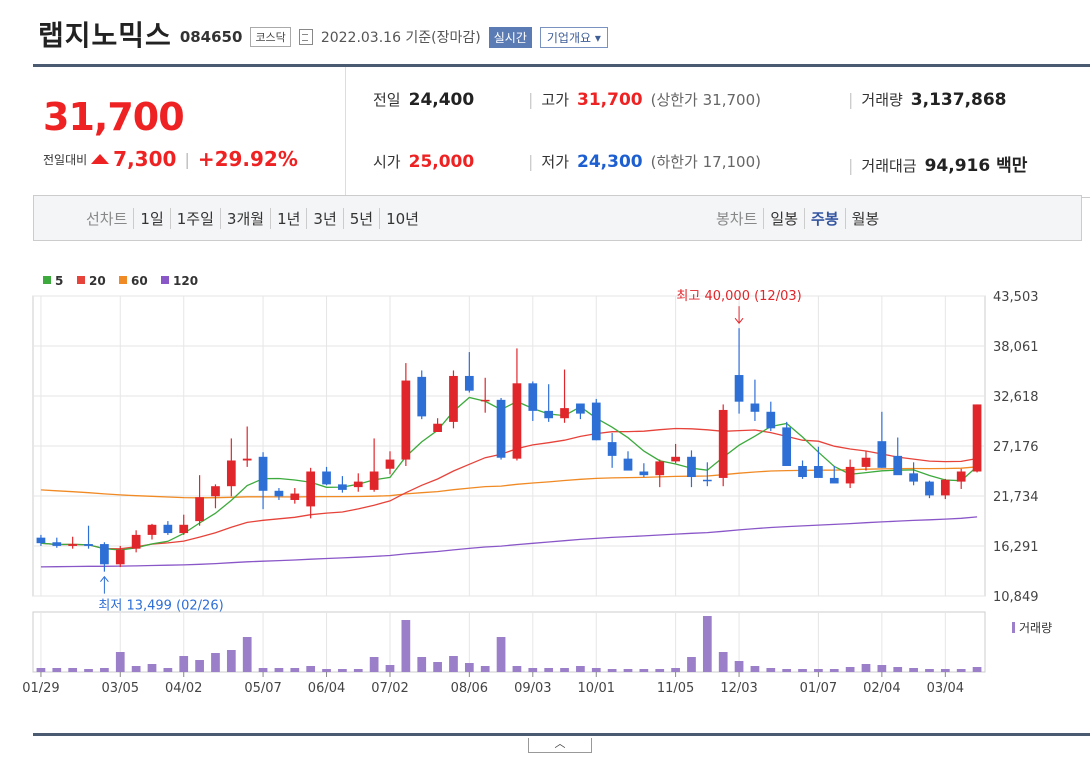 The width and height of the screenshot is (1090, 757). I want to click on tab-line-1: 1주일, so click(194, 218).